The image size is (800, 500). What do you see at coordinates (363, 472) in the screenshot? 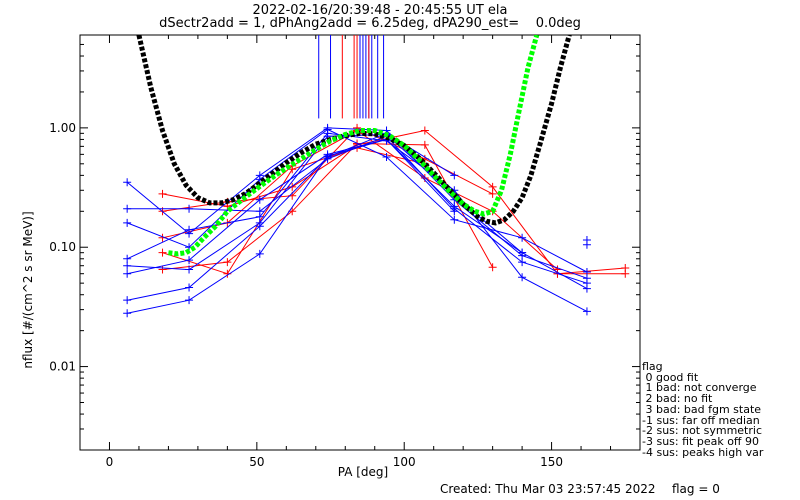
I see `x-axis-label: PA [deg]` at bounding box center [363, 472].